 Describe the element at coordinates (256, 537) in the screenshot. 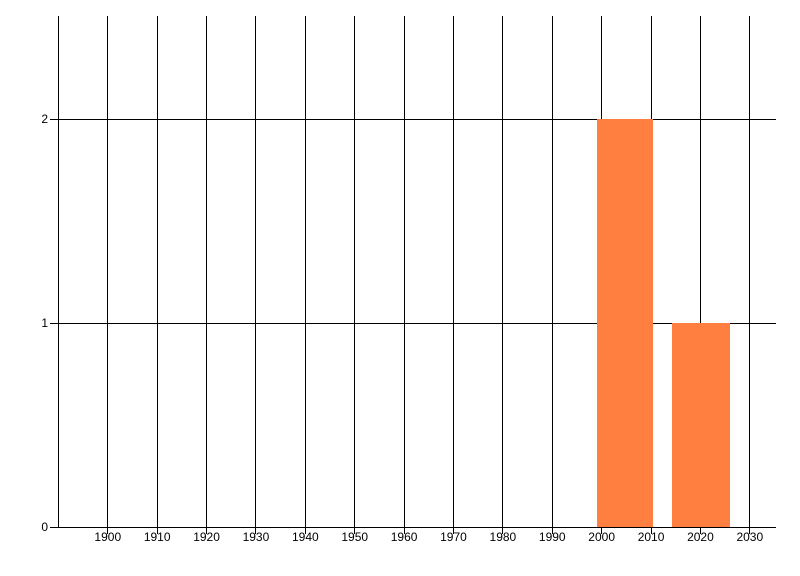

I see `x-tick-label: 1930` at that location.